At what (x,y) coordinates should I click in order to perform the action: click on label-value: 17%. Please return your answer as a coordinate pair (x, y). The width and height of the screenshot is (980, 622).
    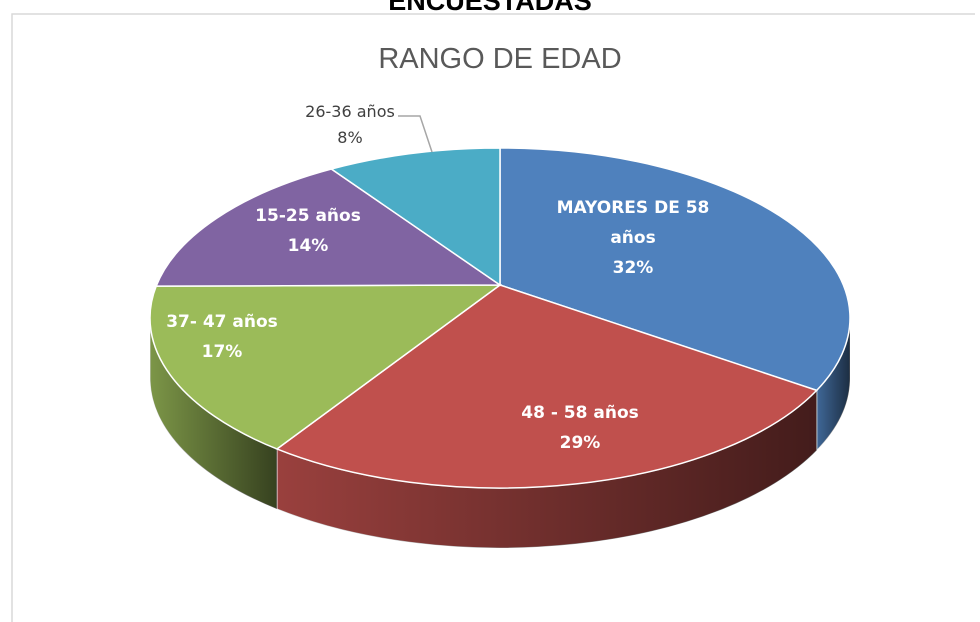
    Looking at the image, I should click on (222, 352).